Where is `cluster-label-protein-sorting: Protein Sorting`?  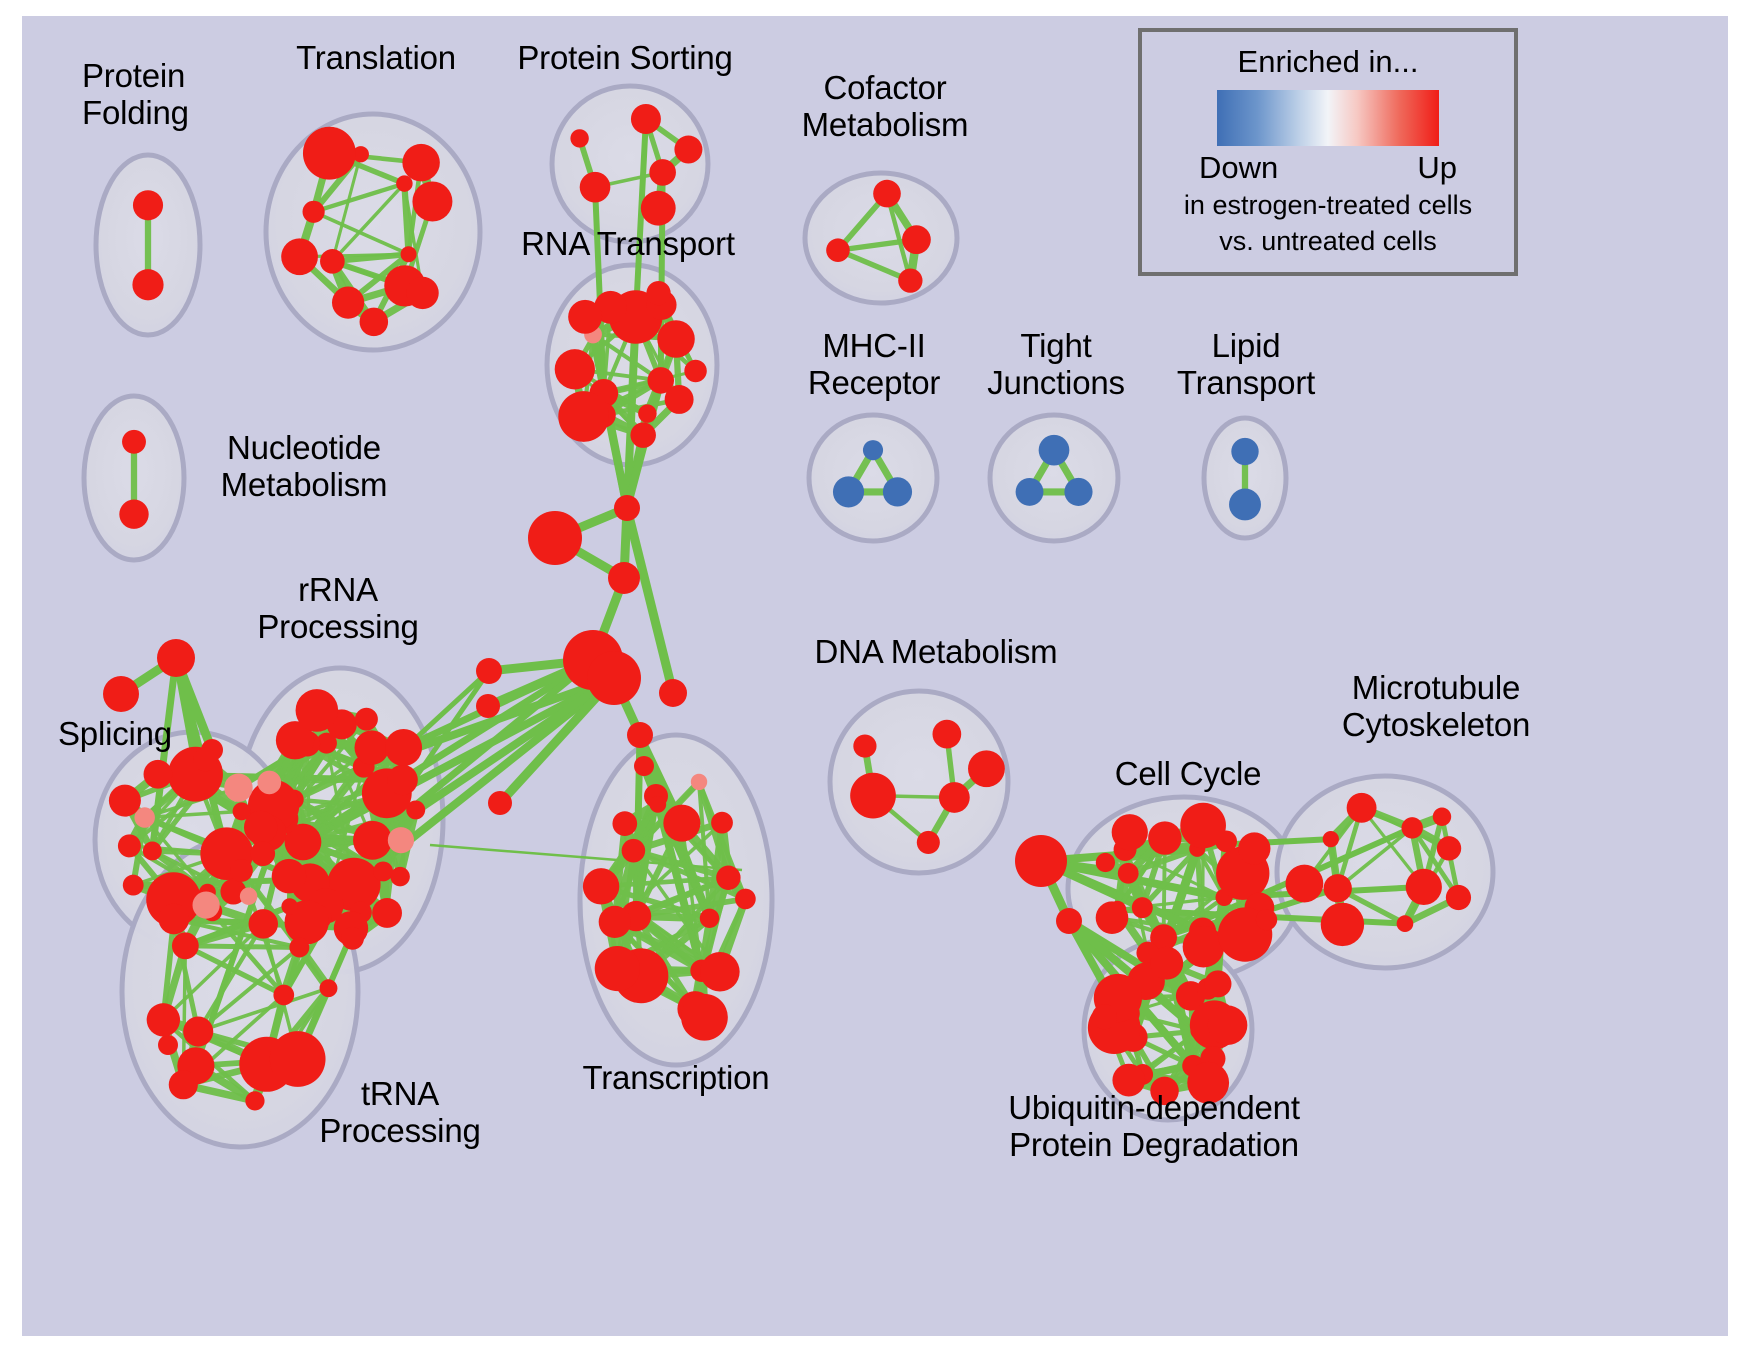 cluster-label-protein-sorting: Protein Sorting is located at coordinates (625, 57).